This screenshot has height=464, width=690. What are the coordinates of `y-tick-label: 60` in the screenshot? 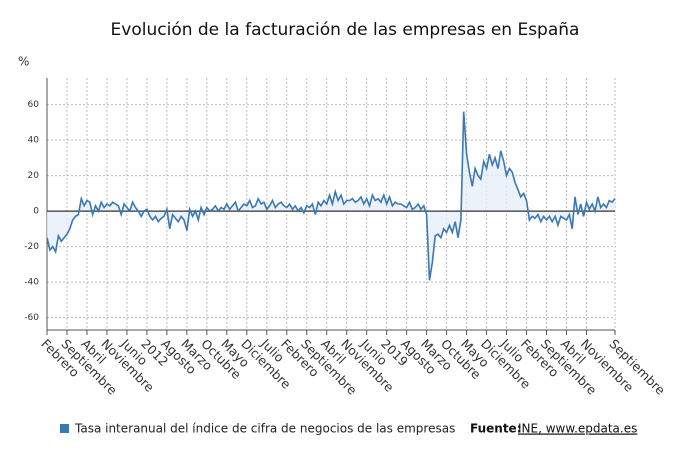 It's located at (34, 105).